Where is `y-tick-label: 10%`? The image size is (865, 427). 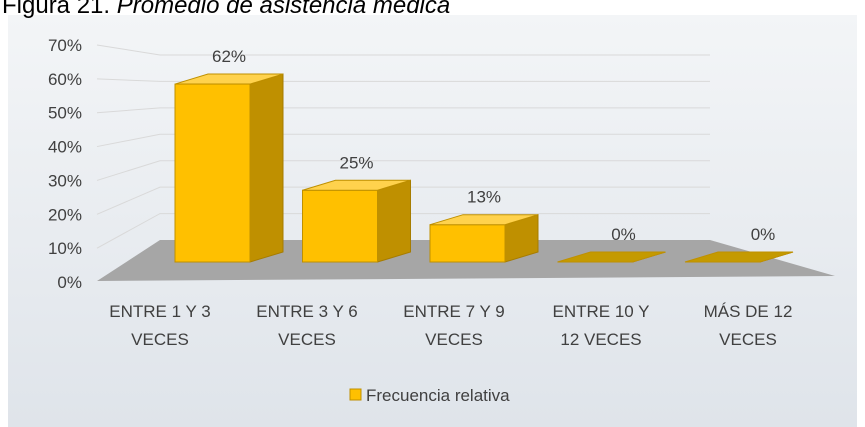
y-tick-label: 10% is located at coordinates (65, 248).